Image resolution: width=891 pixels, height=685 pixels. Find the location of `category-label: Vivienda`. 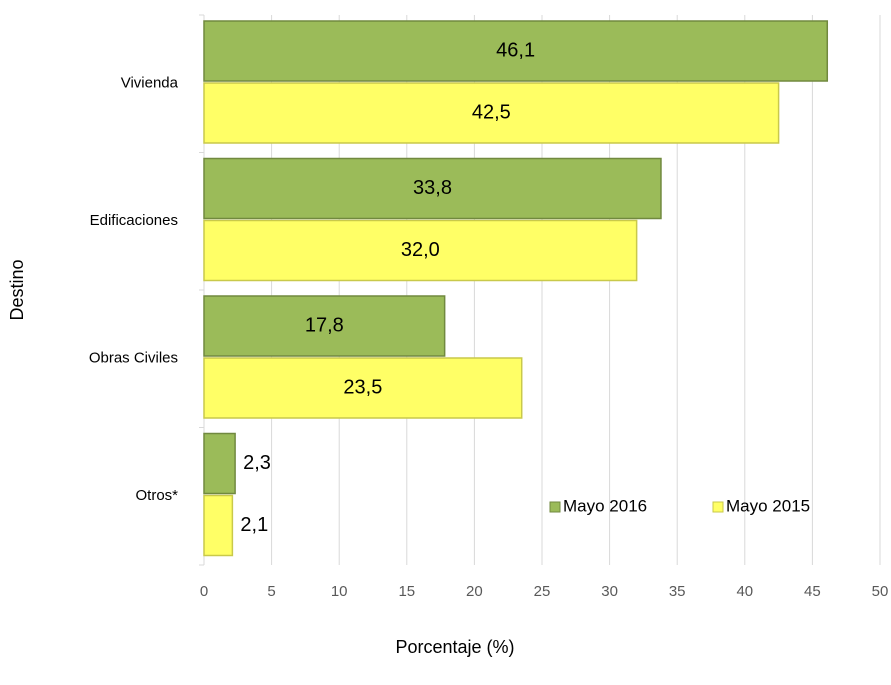

category-label: Vivienda is located at coordinates (150, 83).